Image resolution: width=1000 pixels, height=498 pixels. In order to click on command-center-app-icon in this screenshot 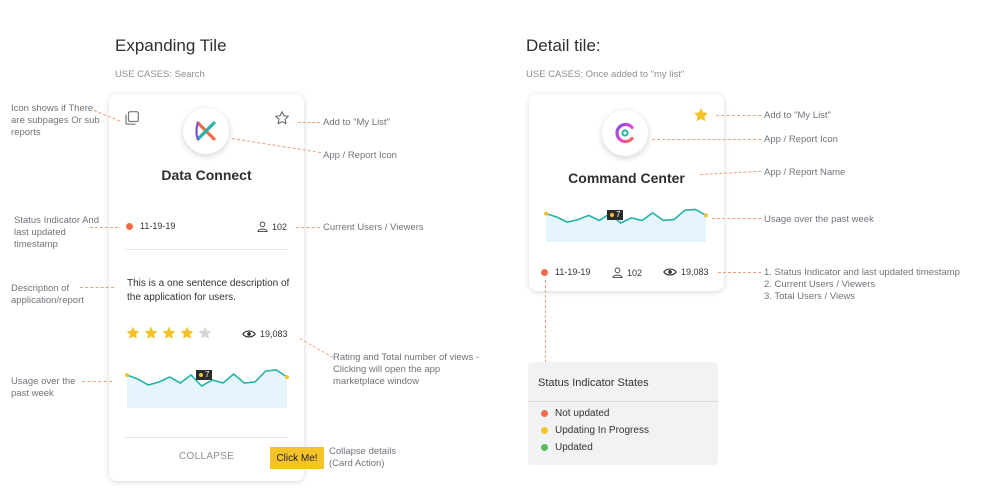, I will do `click(625, 133)`.